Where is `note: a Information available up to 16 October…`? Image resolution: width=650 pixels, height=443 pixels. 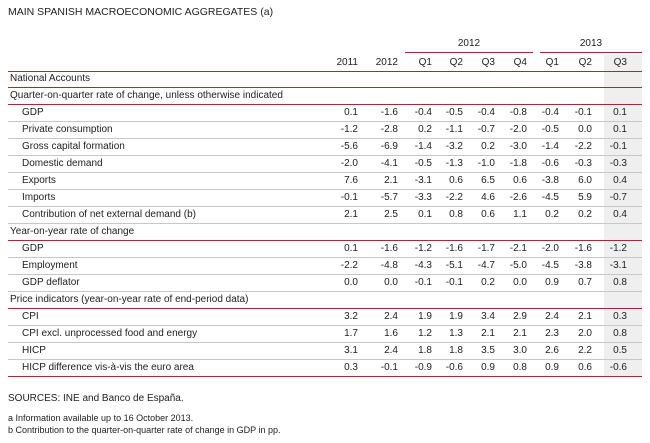 note: a Information available up to 16 October… is located at coordinates (101, 418).